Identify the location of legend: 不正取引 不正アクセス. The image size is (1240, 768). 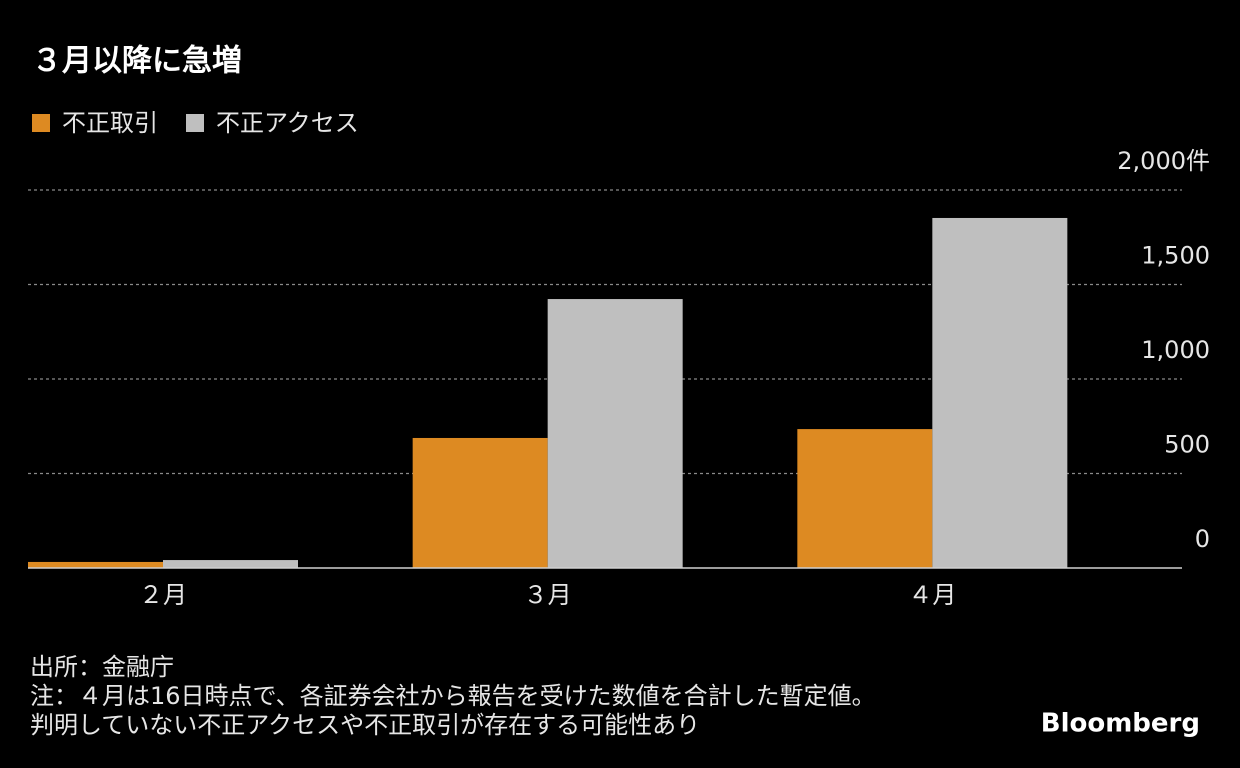
(195, 123).